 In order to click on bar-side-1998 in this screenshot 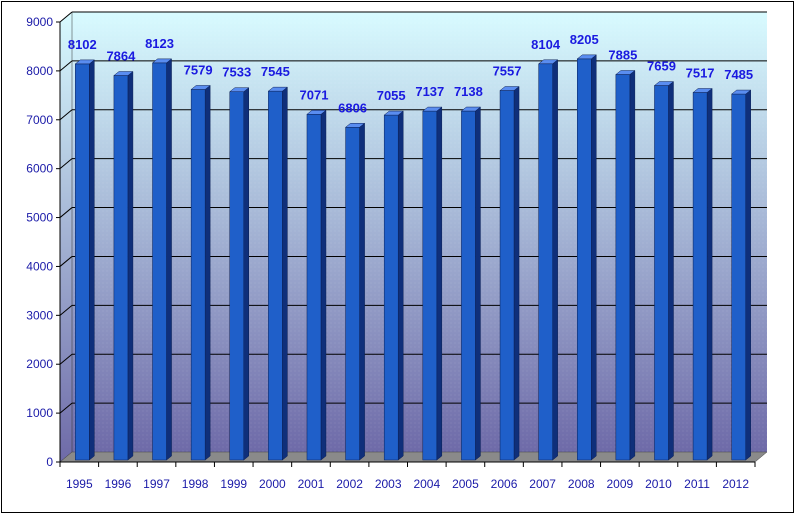, I will do `click(207, 272)`.